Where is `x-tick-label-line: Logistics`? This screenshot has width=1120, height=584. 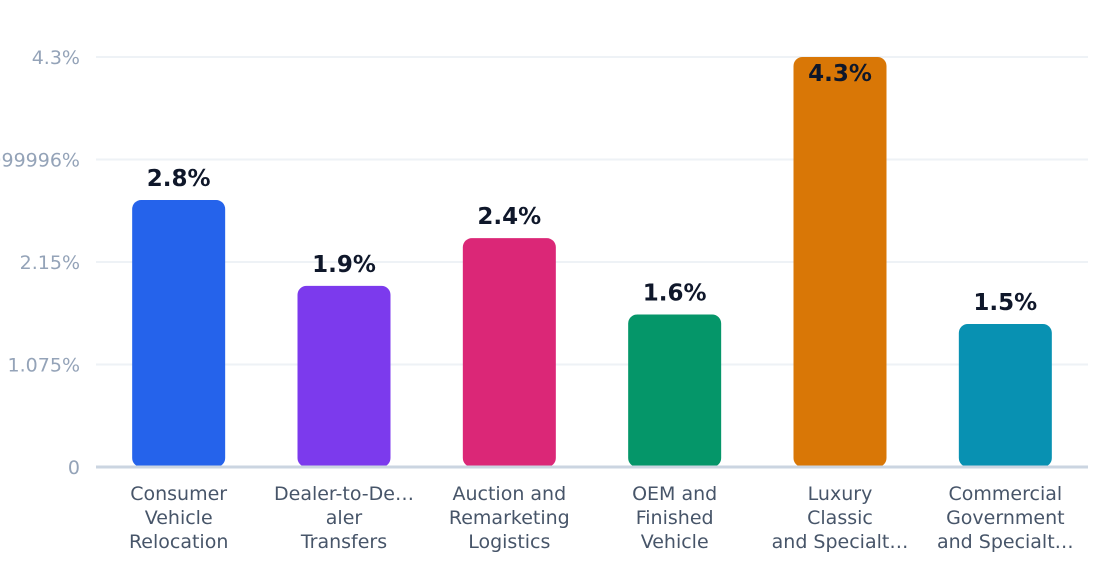 x-tick-label-line: Logistics is located at coordinates (509, 542).